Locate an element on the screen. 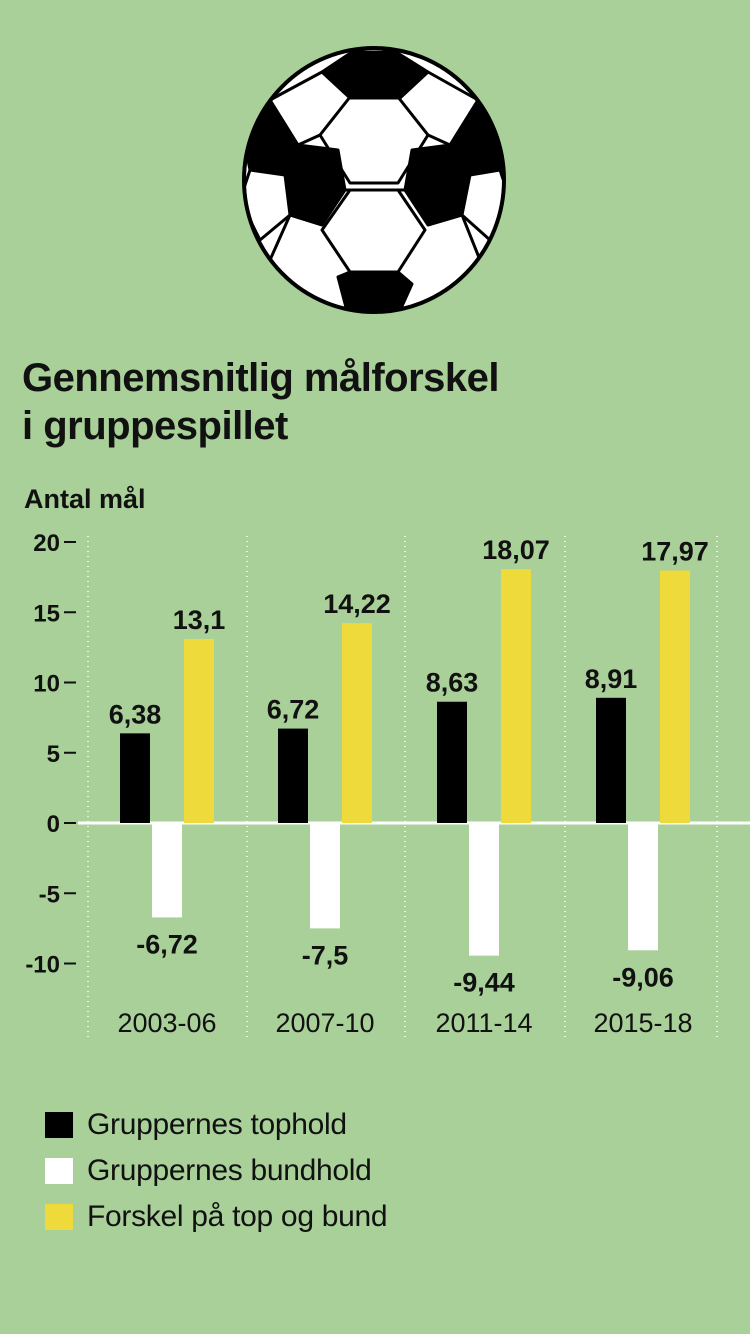 The height and width of the screenshot is (1334, 750). y-tick-label: 20 is located at coordinates (46, 543).